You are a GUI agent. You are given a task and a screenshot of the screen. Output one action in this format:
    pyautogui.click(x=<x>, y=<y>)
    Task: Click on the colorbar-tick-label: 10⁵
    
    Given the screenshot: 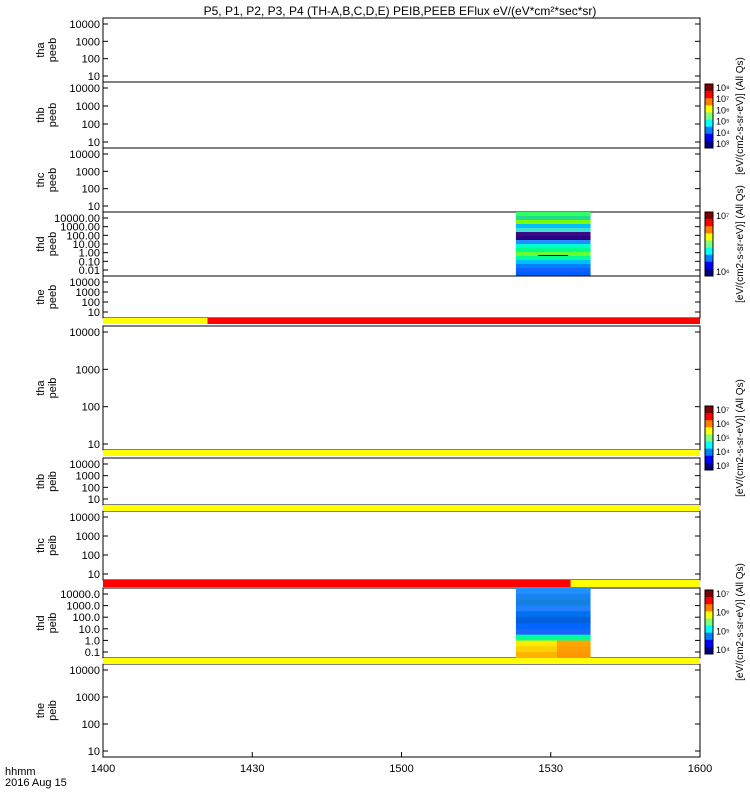 What is the action you would take?
    pyautogui.click(x=723, y=438)
    